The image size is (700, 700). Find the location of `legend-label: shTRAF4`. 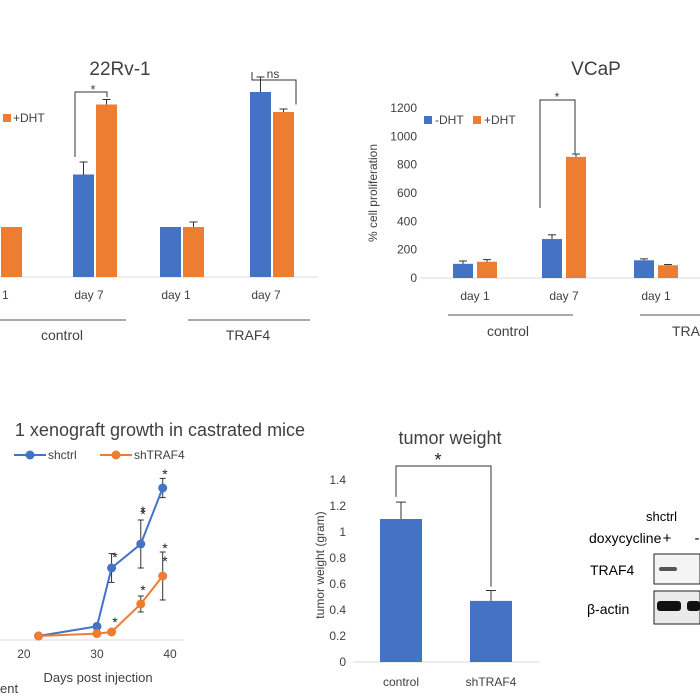

legend-label: shTRAF4 is located at coordinates (159, 455).